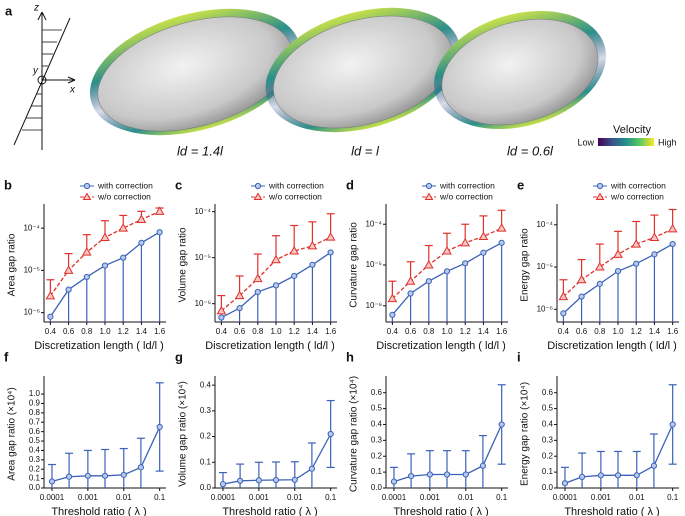 The width and height of the screenshot is (685, 516). What do you see at coordinates (12, 264) in the screenshot?
I see `y-axis-title: Area gap ratio` at bounding box center [12, 264].